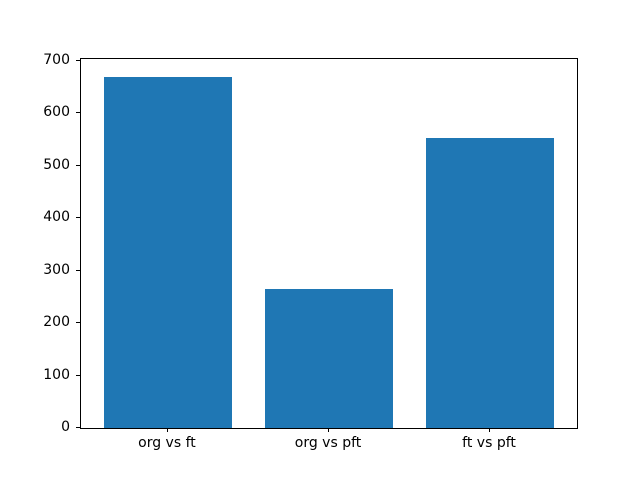  I want to click on x-tick-label: ft vs pft, so click(489, 443).